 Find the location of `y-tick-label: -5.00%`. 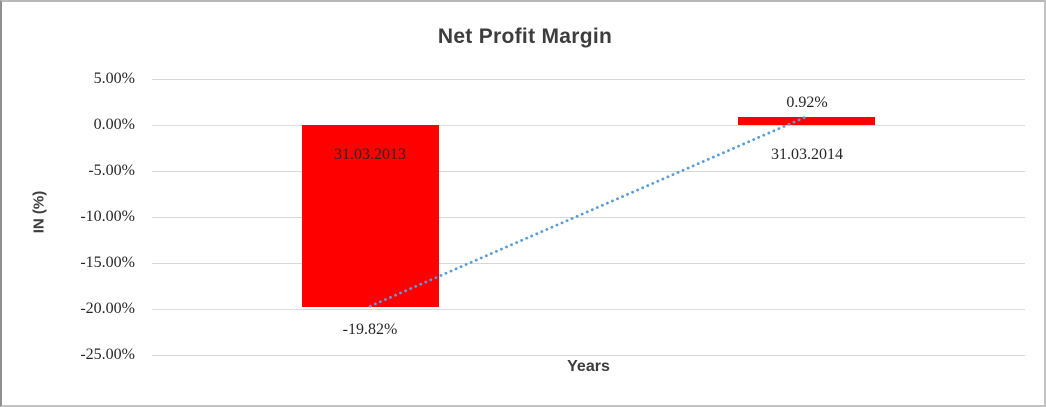

y-tick-label: -5.00% is located at coordinates (111, 170).